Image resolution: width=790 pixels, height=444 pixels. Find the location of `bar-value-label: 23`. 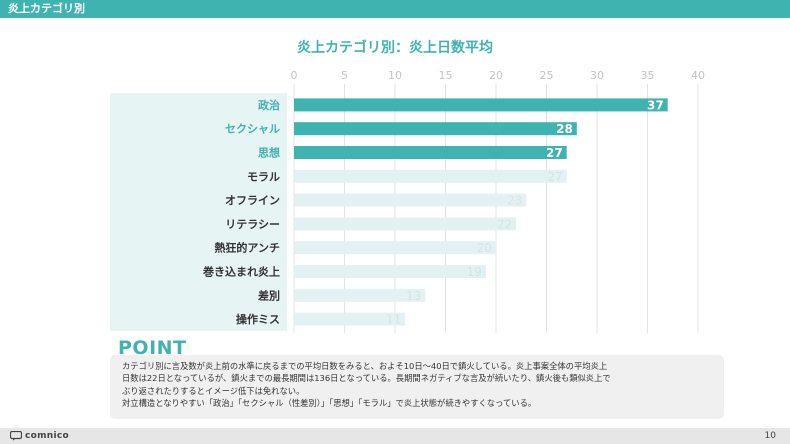

bar-value-label: 23 is located at coordinates (514, 201).